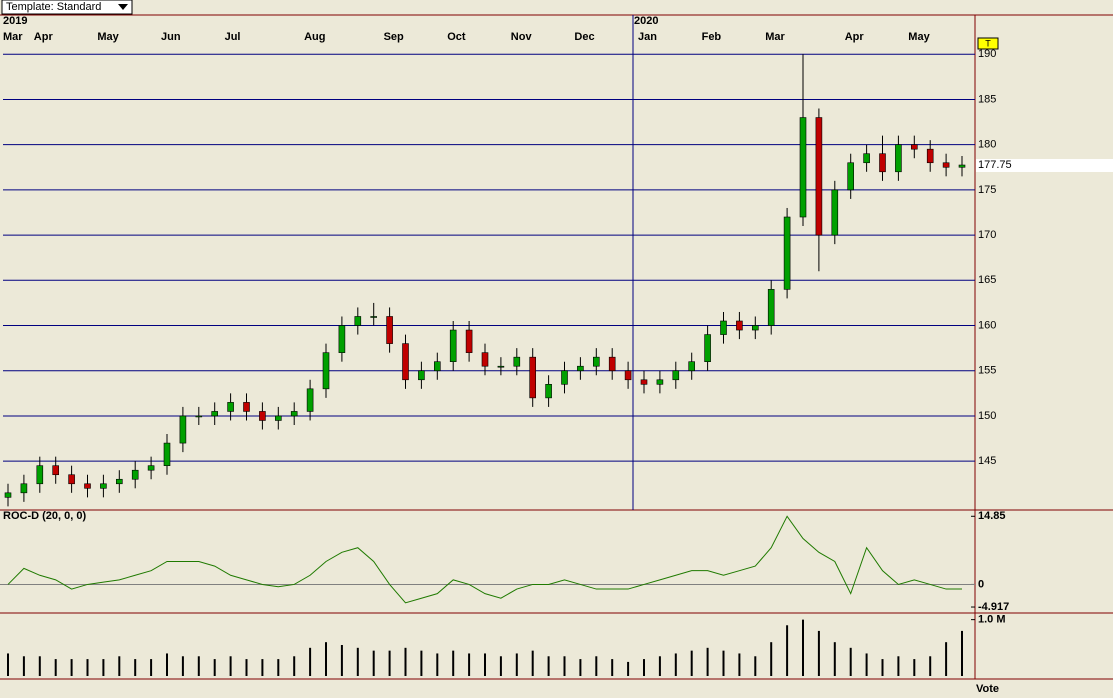 The height and width of the screenshot is (698, 1113). What do you see at coordinates (987, 689) in the screenshot?
I see `vote-label: Vote` at bounding box center [987, 689].